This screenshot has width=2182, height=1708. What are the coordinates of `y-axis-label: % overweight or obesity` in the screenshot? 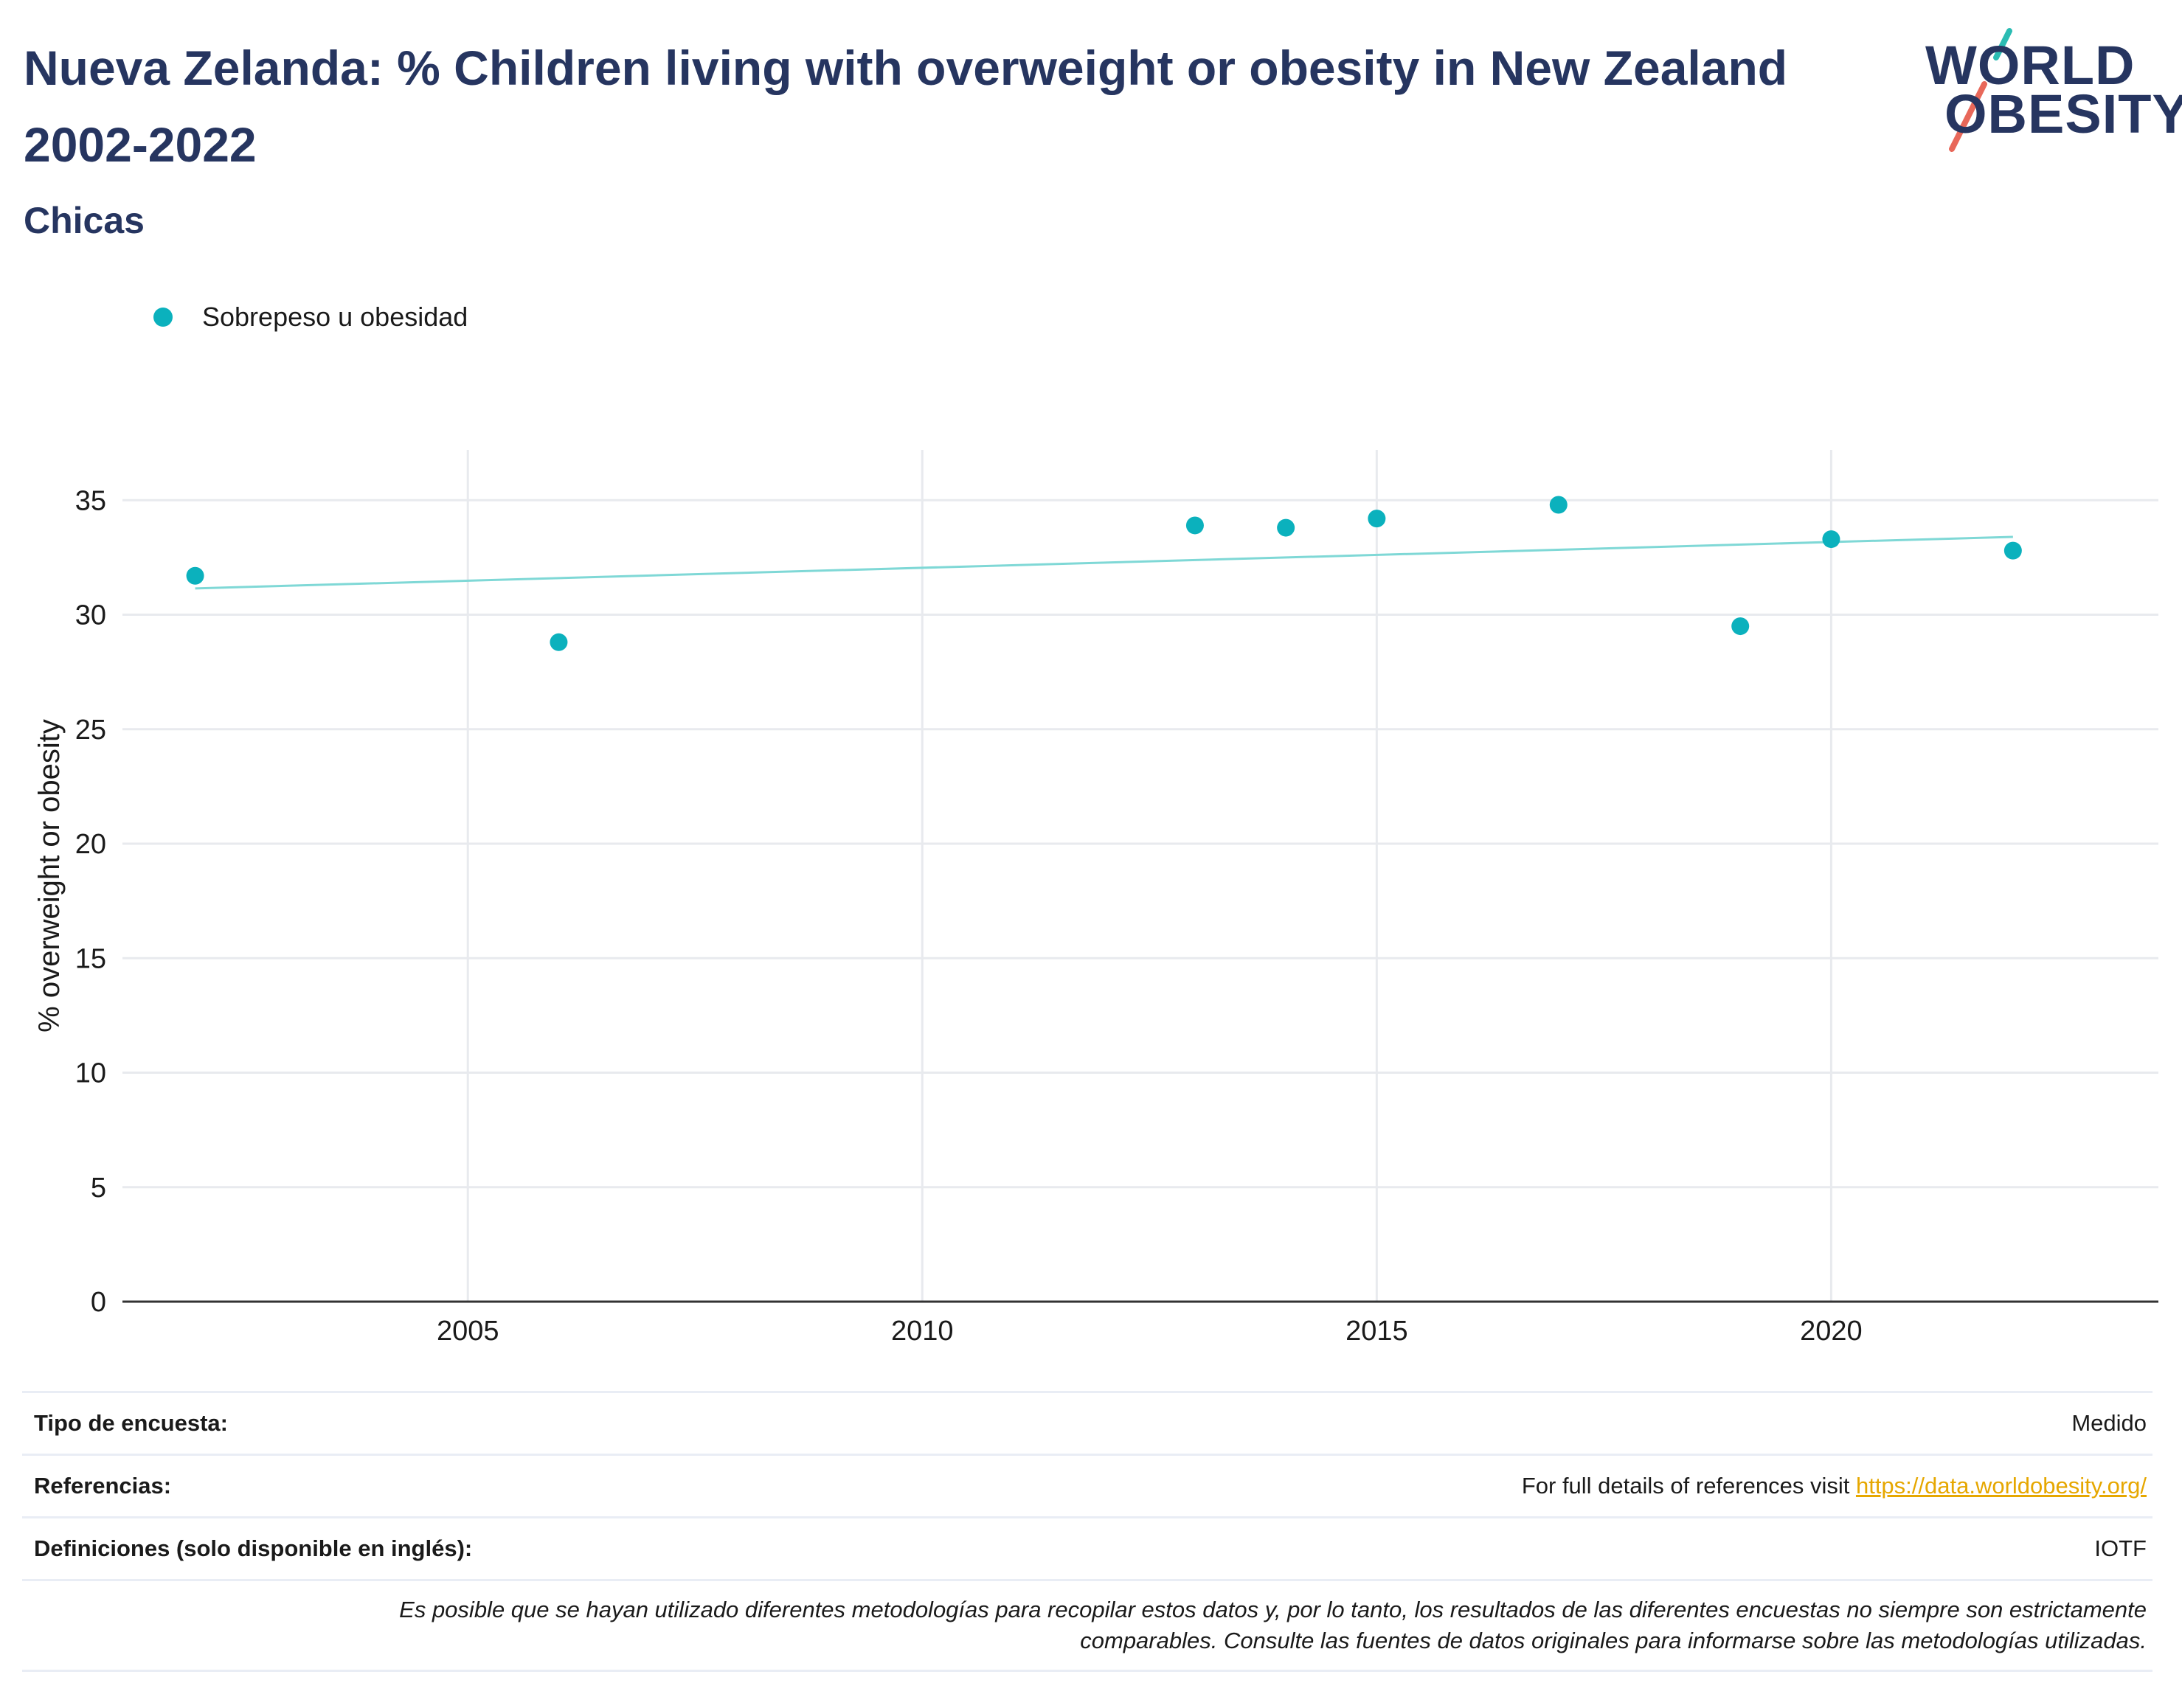 It's located at (49, 876).